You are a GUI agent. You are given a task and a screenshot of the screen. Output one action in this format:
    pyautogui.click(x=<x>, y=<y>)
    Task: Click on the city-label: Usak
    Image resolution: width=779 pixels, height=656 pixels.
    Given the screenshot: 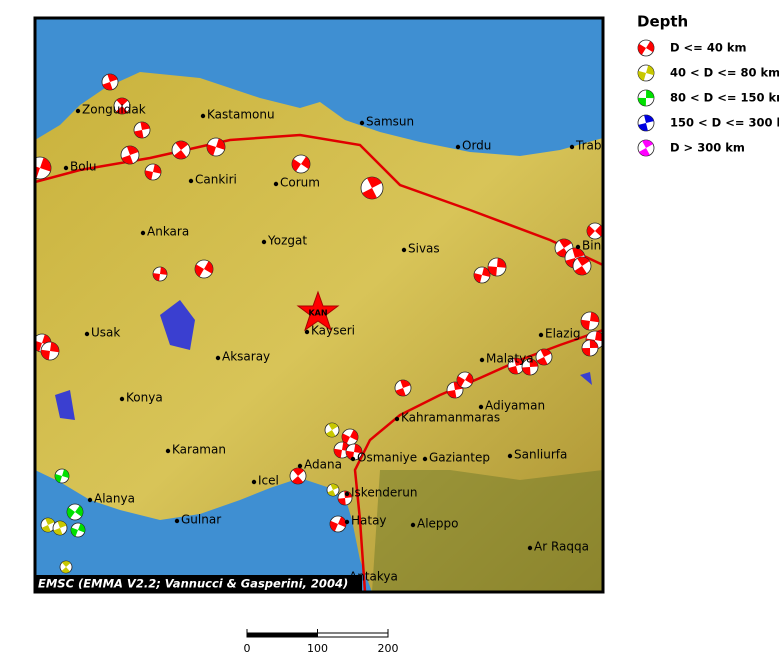 What is the action you would take?
    pyautogui.click(x=105, y=333)
    